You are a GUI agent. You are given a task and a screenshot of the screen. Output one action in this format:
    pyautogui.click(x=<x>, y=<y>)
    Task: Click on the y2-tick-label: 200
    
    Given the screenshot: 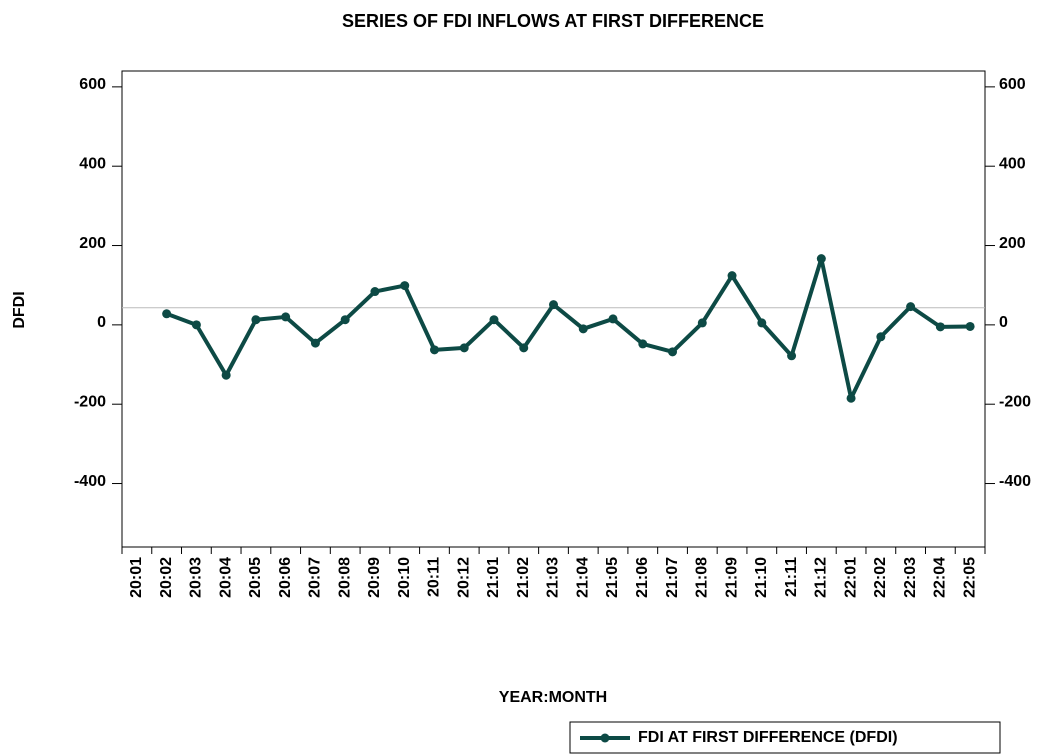 What is the action you would take?
    pyautogui.click(x=1012, y=243)
    